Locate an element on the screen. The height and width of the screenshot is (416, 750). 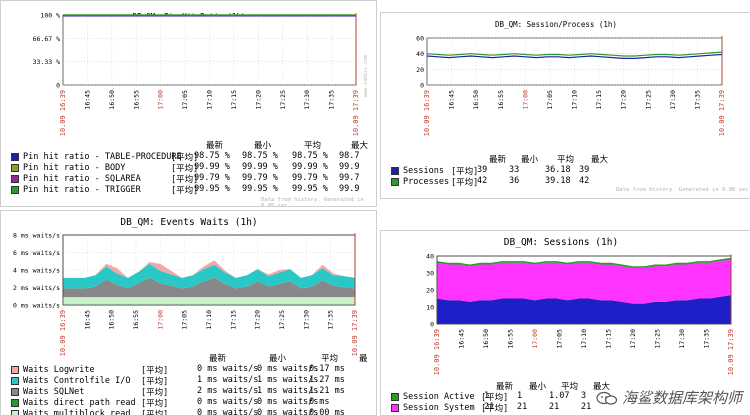
legend-stat: 0.00 ms is located at coordinates (327, 412).